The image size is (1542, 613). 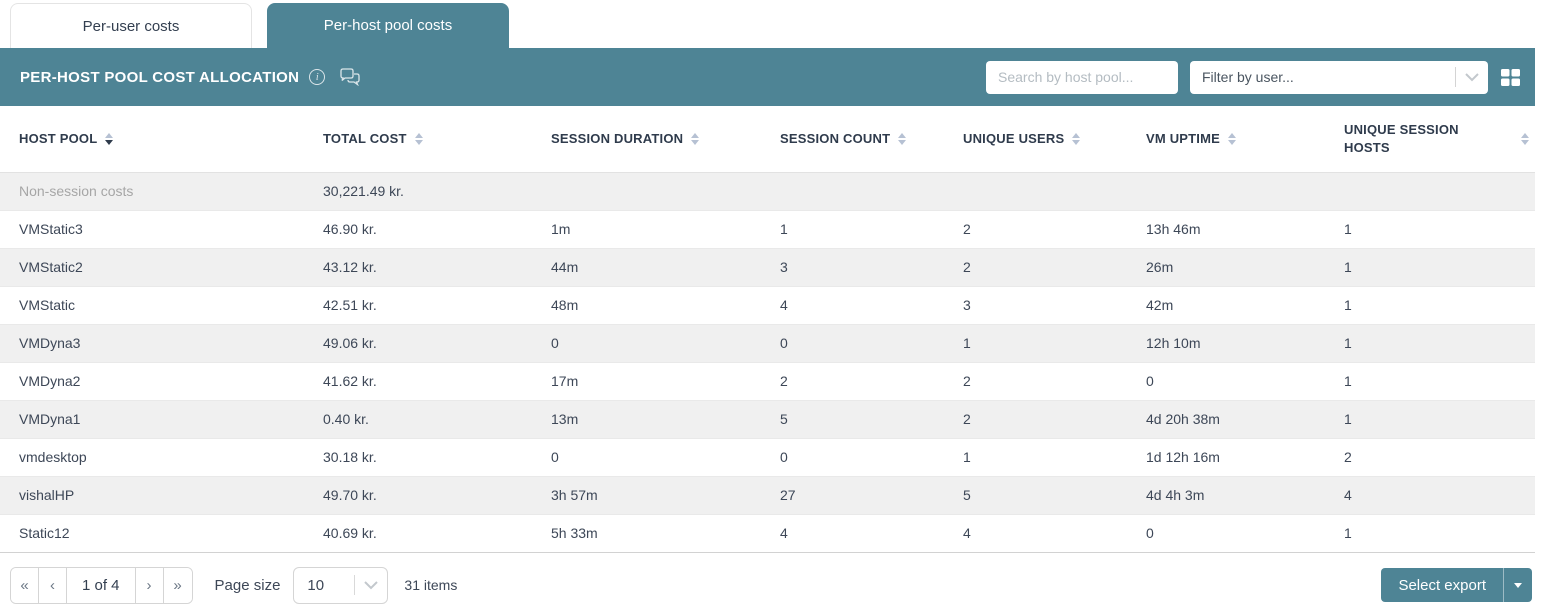 I want to click on column-header-unique_session_hosts: UNIQUE SESSION HOSTS, so click(x=1430, y=139).